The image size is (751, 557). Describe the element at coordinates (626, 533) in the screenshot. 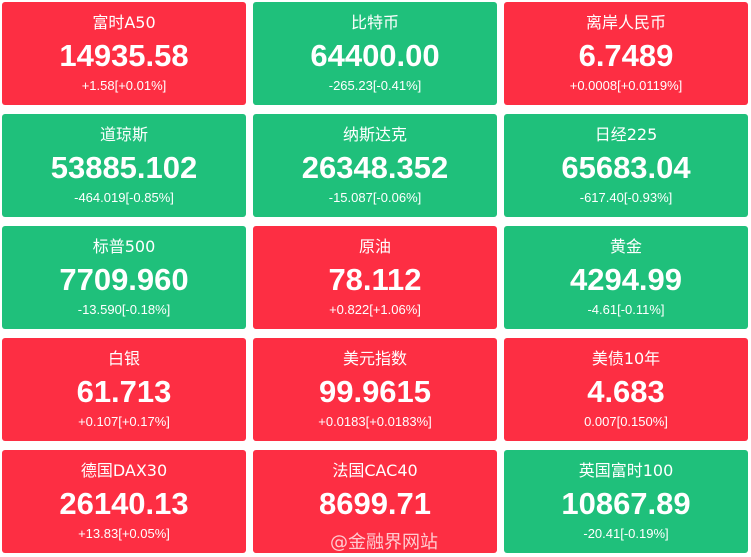

I see `quote-change: -20.41[-0.19%]` at that location.